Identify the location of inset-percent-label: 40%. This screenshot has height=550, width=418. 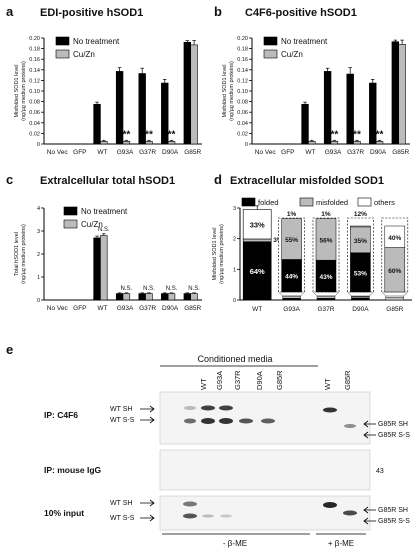
(394, 238).